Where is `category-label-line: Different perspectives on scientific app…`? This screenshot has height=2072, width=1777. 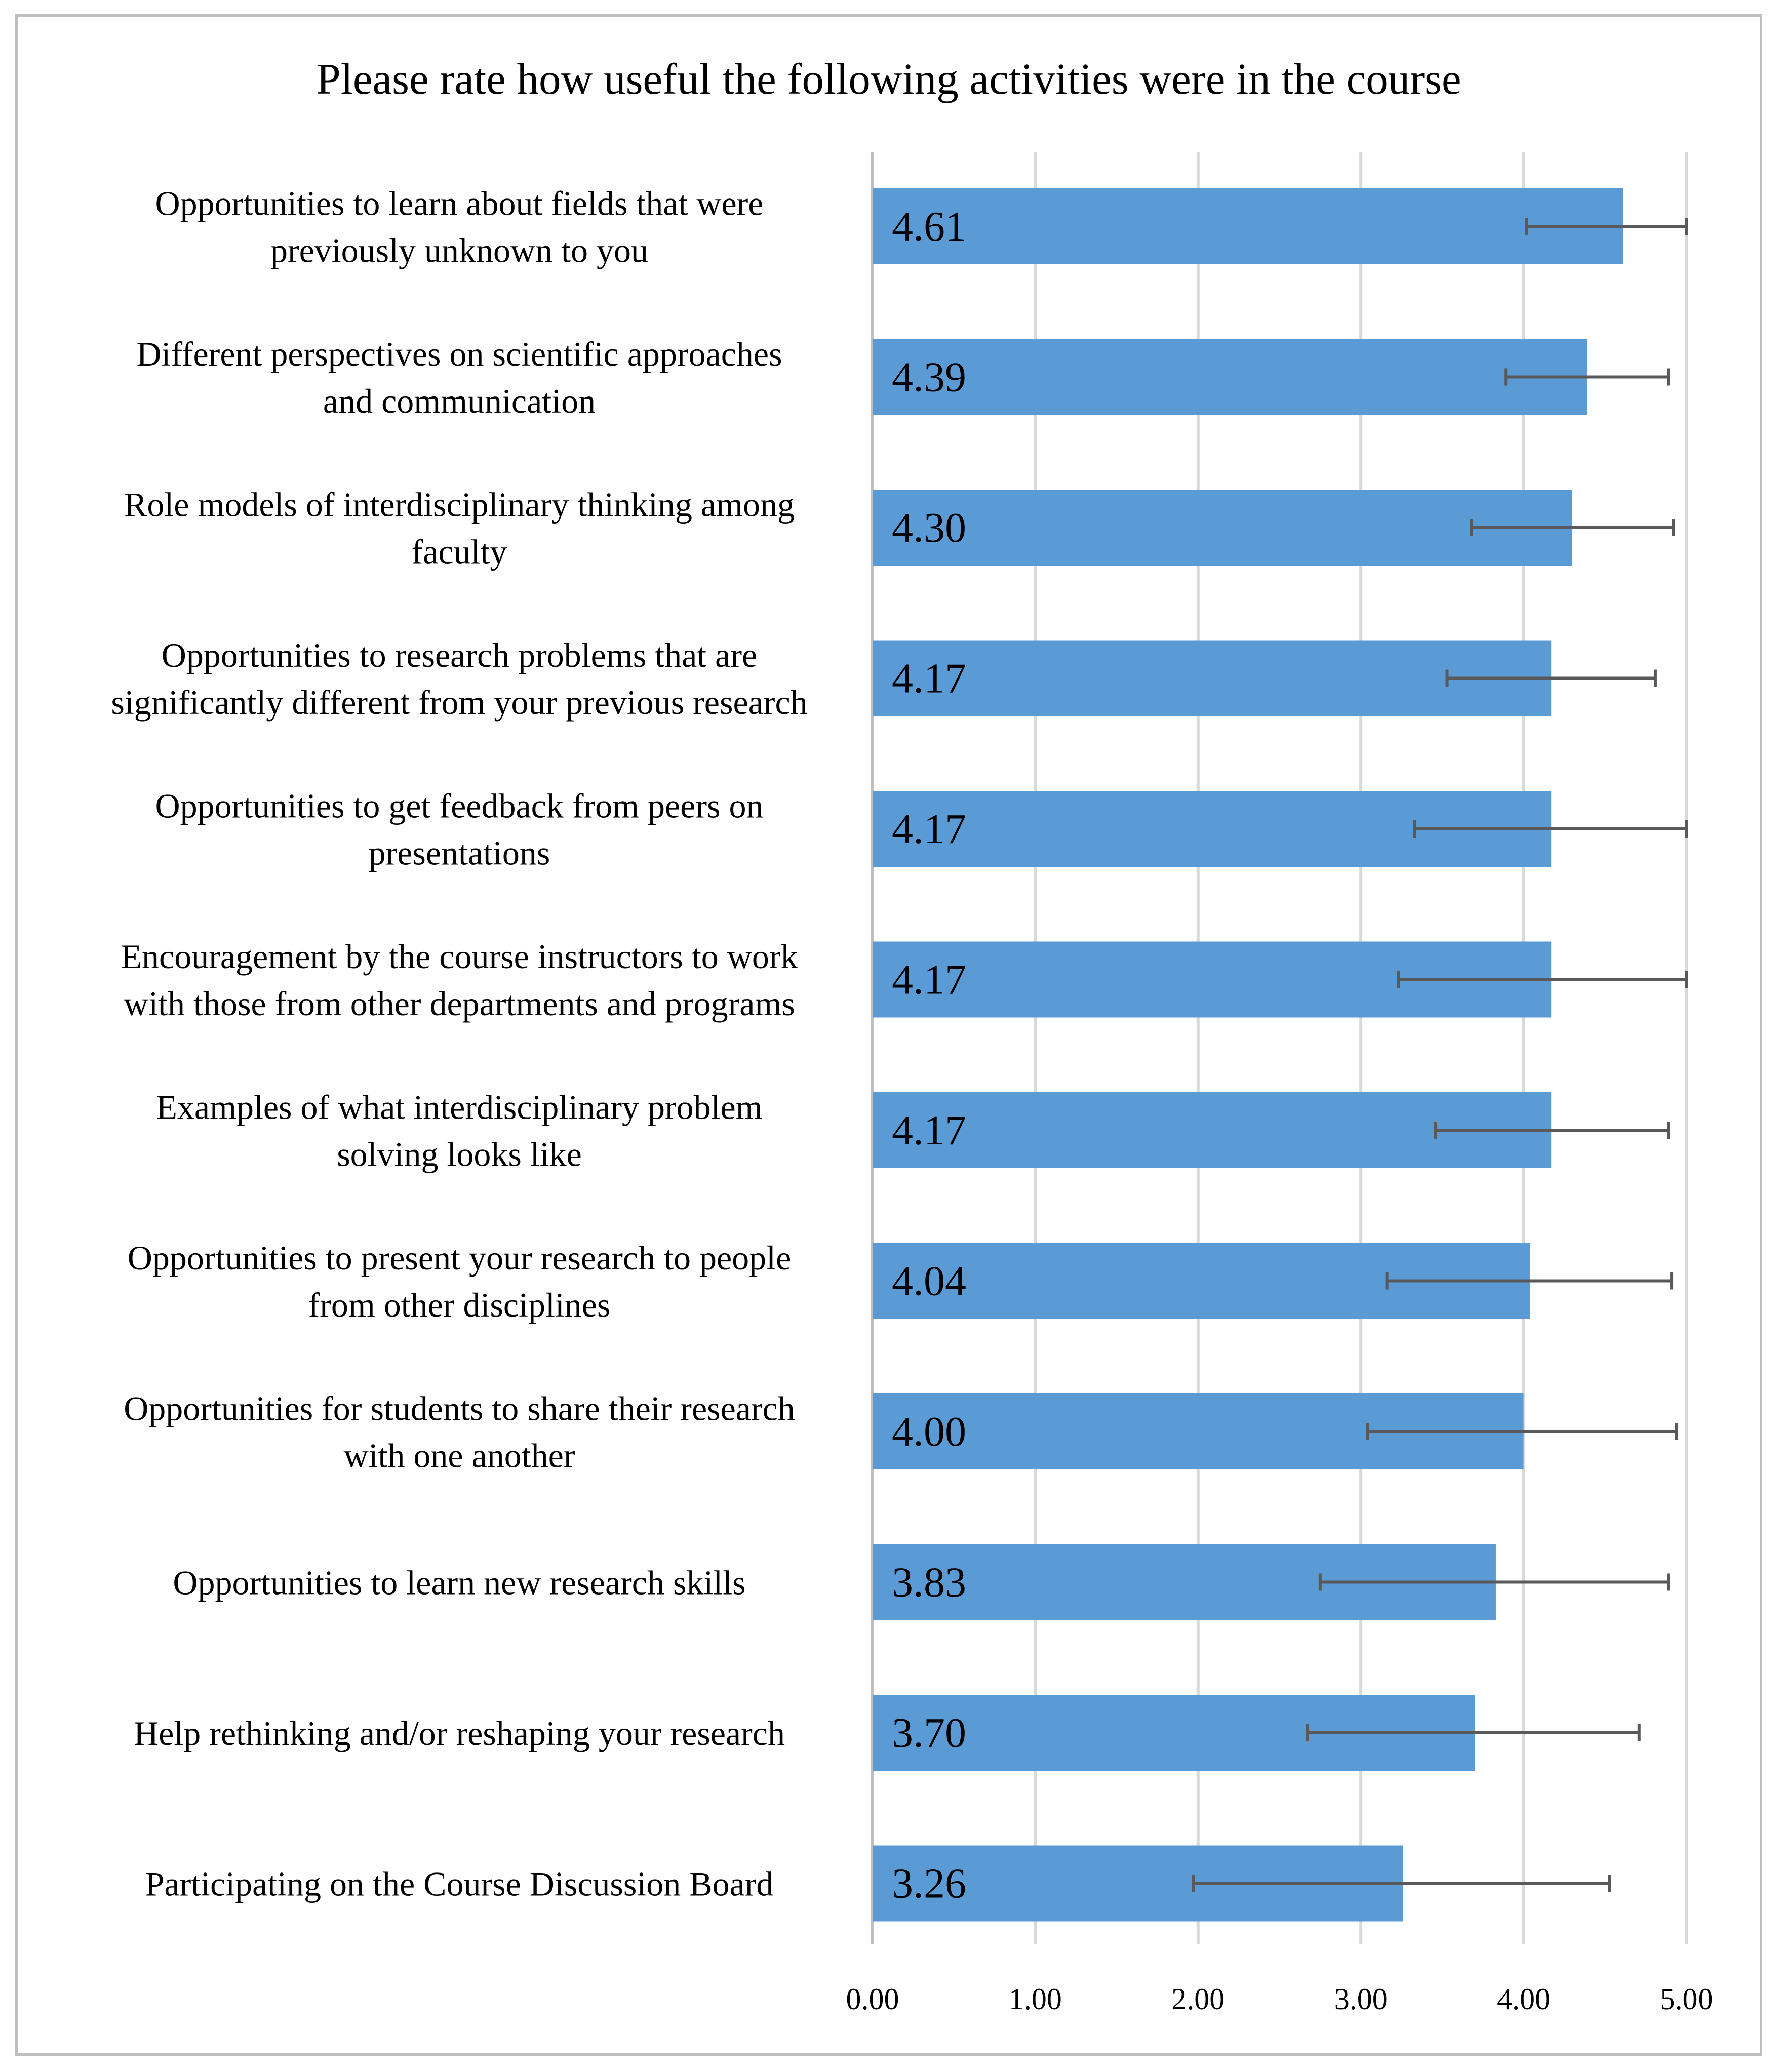
category-label-line: Different perspectives on scientific app… is located at coordinates (459, 354).